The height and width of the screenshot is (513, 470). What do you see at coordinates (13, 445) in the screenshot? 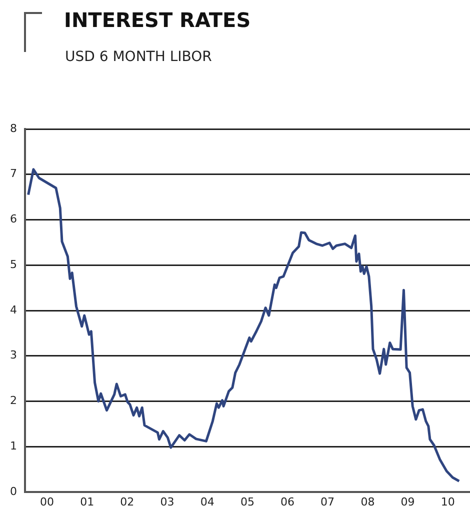
I see `y-tick-label: 1` at bounding box center [13, 445].